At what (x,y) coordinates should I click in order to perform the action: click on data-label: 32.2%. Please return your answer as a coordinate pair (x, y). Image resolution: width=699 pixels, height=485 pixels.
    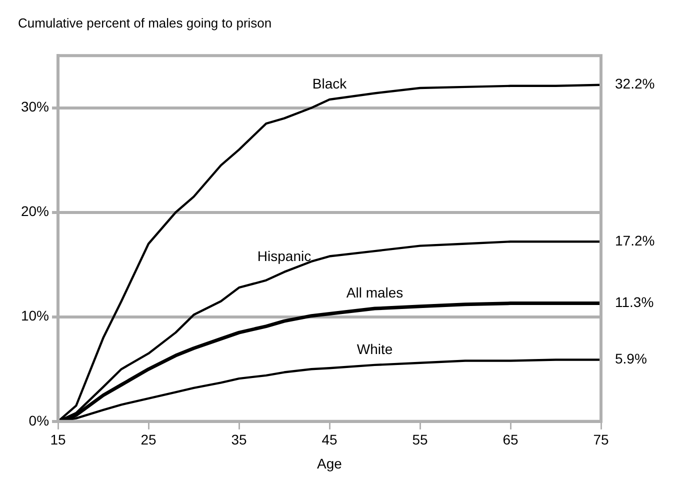
    Looking at the image, I should click on (635, 84).